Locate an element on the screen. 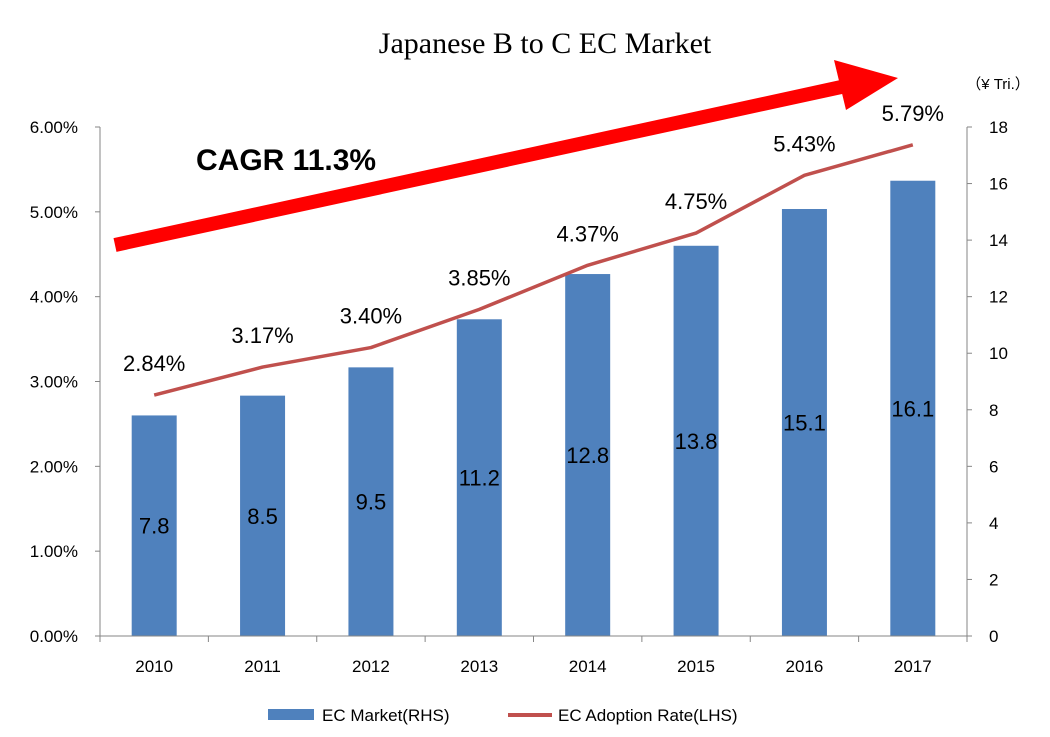  x-tick-label: 2010 is located at coordinates (154, 666).